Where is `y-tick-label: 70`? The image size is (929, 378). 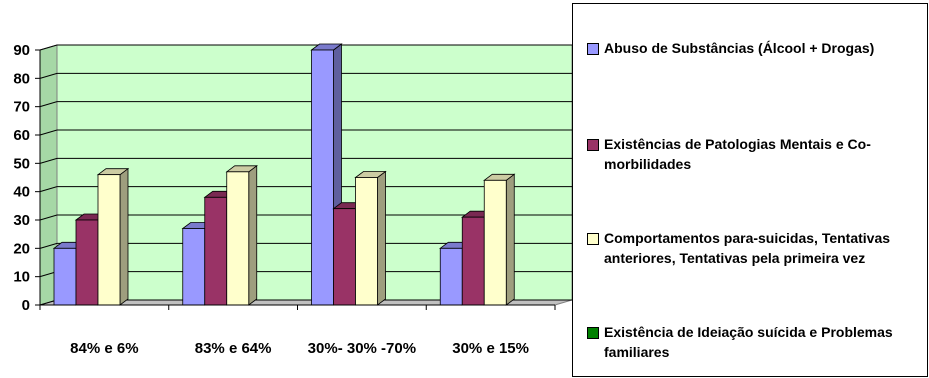 y-tick-label: 70 is located at coordinates (21, 107).